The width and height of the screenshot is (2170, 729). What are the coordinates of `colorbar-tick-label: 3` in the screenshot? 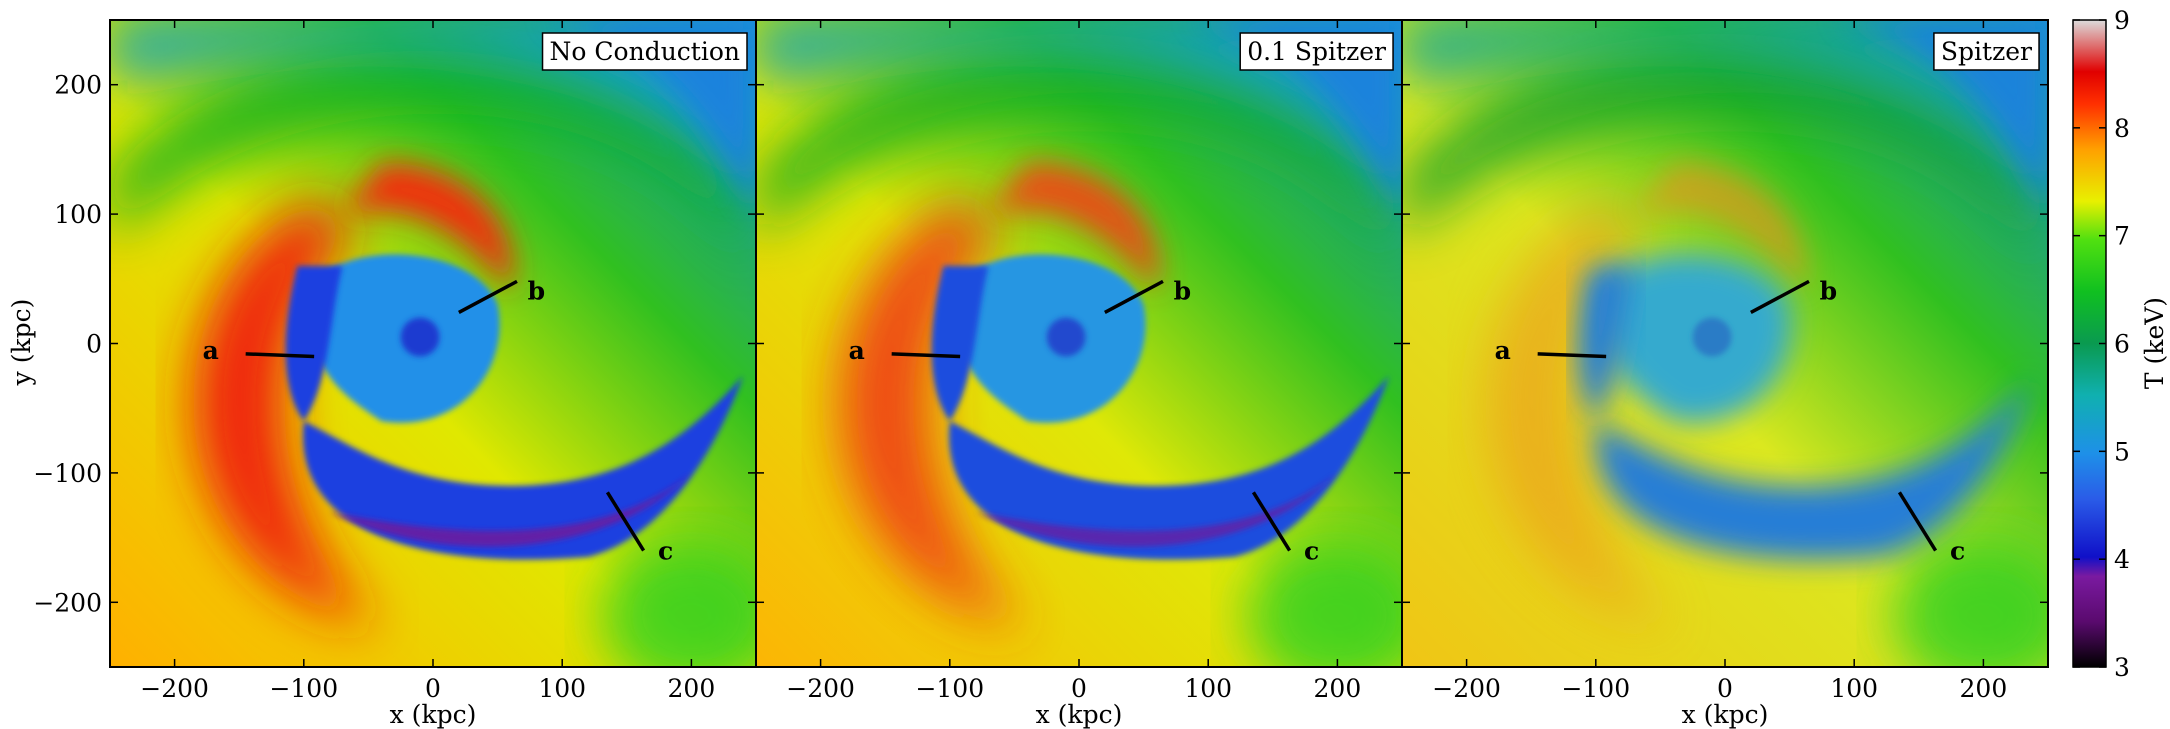 It's located at (2122, 667).